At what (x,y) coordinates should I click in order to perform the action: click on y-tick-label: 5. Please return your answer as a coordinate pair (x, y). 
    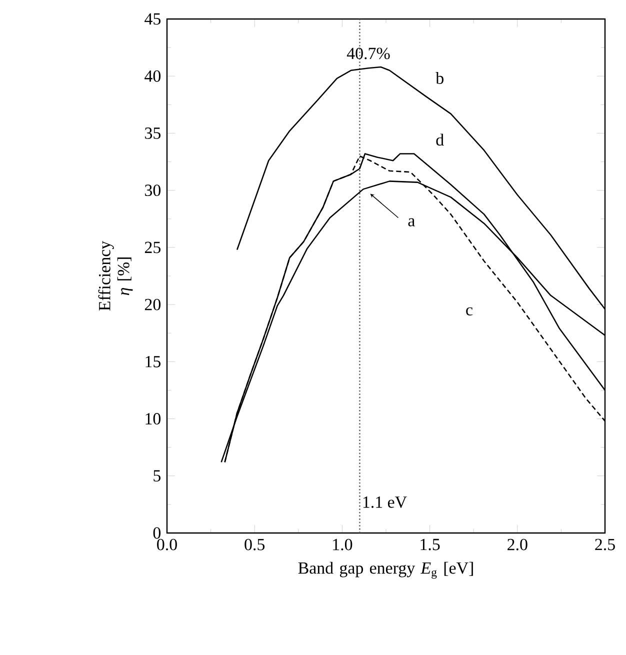
    Looking at the image, I should click on (157, 476).